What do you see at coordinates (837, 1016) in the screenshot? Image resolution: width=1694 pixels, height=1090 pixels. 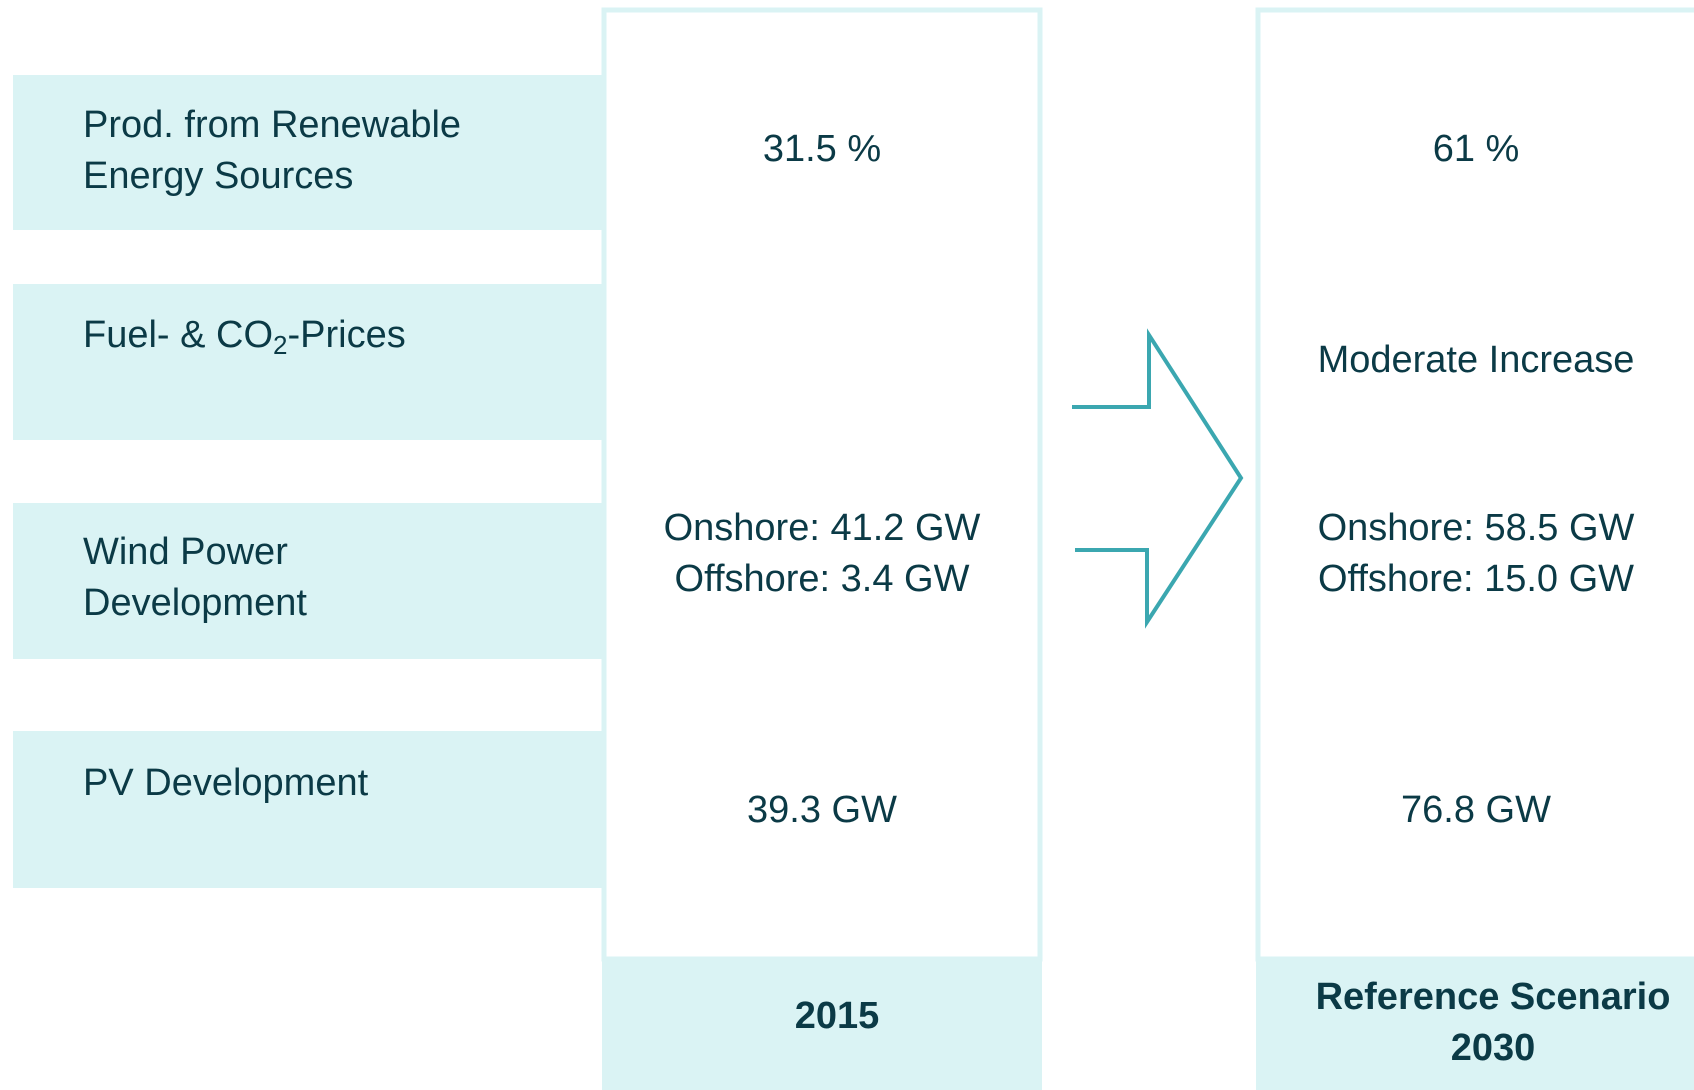 I see `column-header: 2015` at bounding box center [837, 1016].